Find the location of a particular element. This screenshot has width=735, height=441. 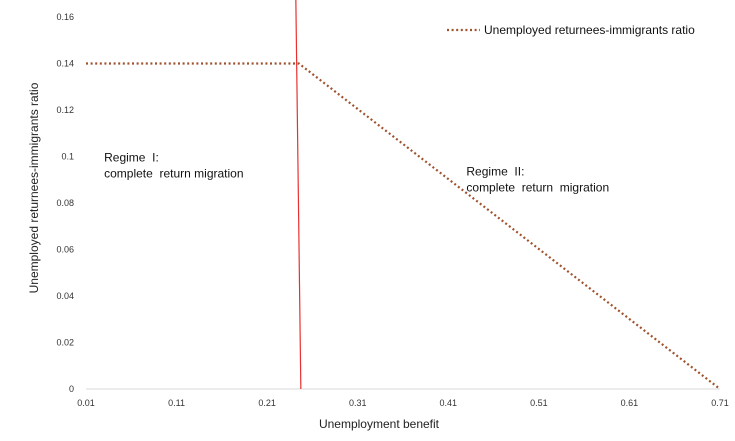

y-tick-label: 0.08 is located at coordinates (65, 203).